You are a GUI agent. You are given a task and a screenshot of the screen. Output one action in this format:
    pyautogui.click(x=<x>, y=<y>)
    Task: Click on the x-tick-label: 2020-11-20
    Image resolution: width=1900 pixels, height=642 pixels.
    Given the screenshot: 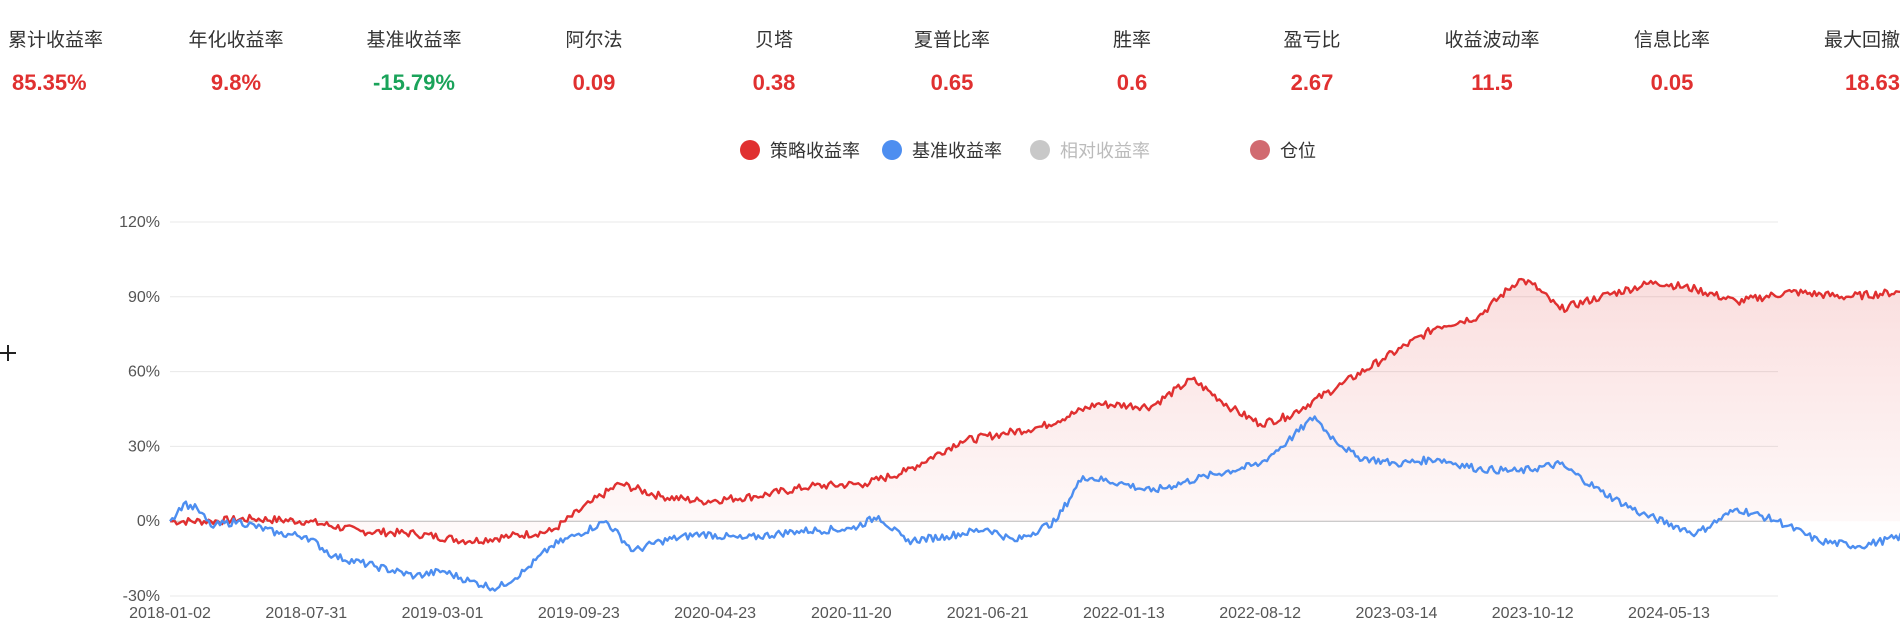 What is the action you would take?
    pyautogui.click(x=851, y=613)
    